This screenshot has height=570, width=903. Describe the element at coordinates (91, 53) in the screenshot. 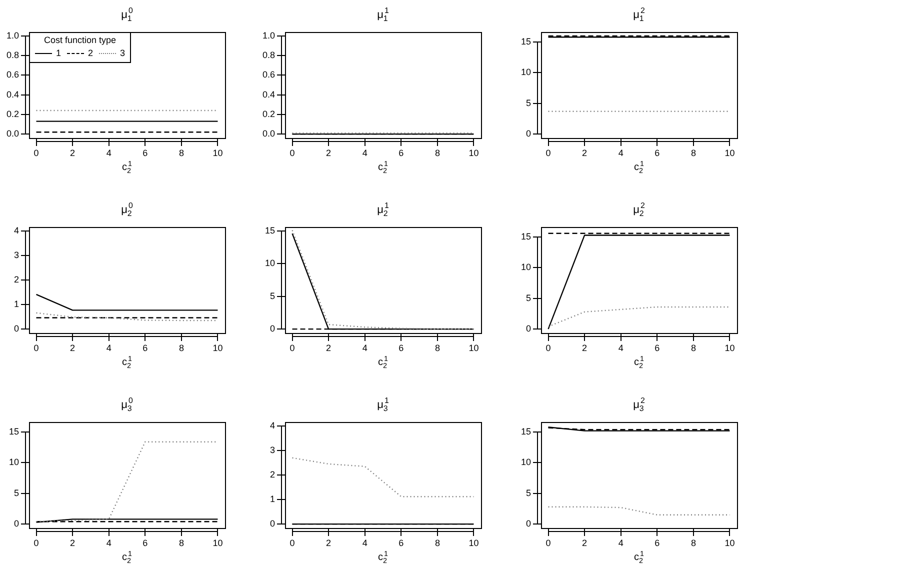

I see `legend-label: 2` at that location.